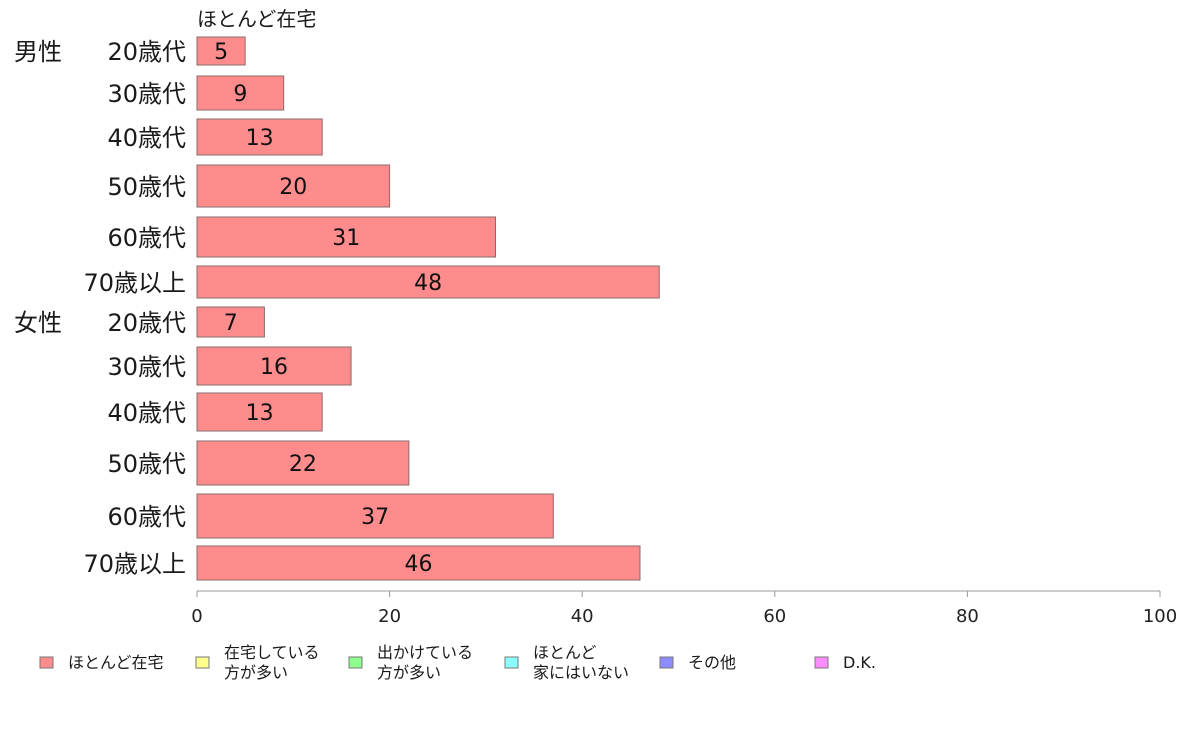  Describe the element at coordinates (581, 672) in the screenshot. I see `legend-label: 家にはいない` at that location.